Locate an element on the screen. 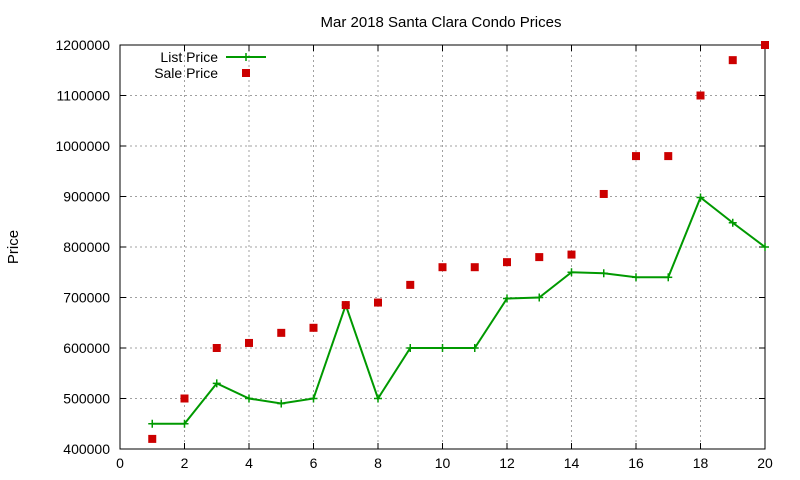 The height and width of the screenshot is (480, 800). legend-plus-swatch is located at coordinates (246, 57).